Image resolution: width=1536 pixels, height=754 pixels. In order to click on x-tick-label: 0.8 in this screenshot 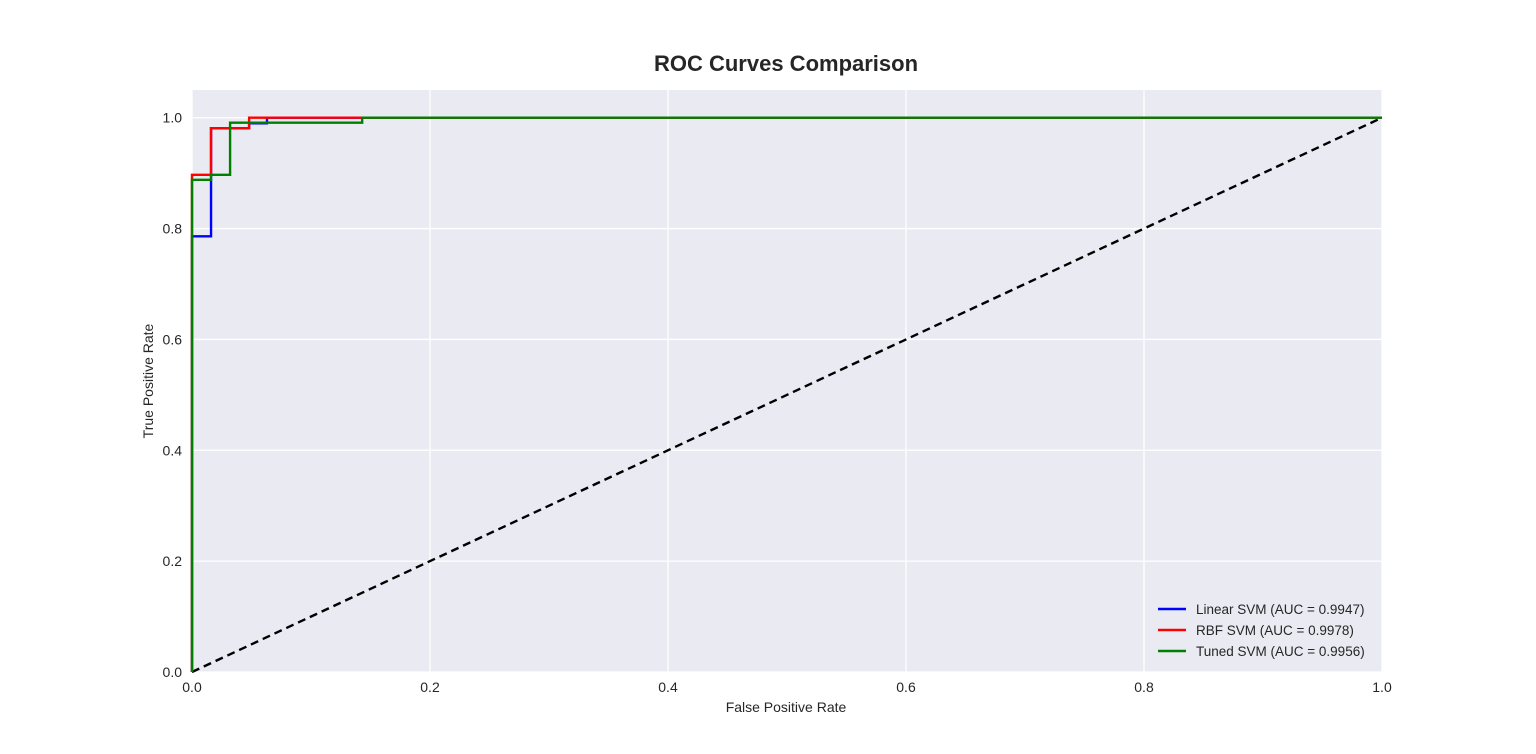, I will do `click(1144, 687)`.